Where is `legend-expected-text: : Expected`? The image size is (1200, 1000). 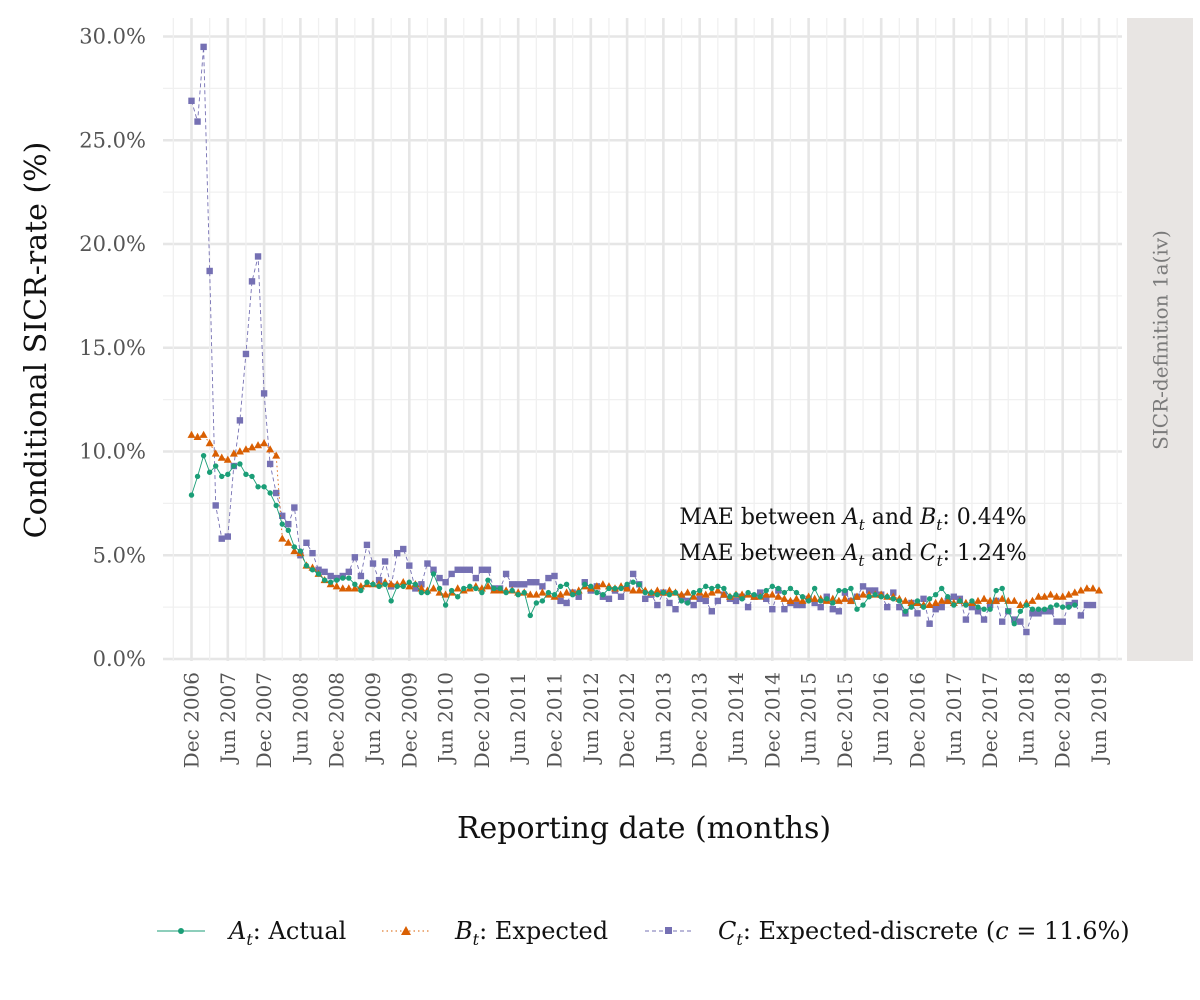
legend-expected-text: : Expected is located at coordinates (543, 931).